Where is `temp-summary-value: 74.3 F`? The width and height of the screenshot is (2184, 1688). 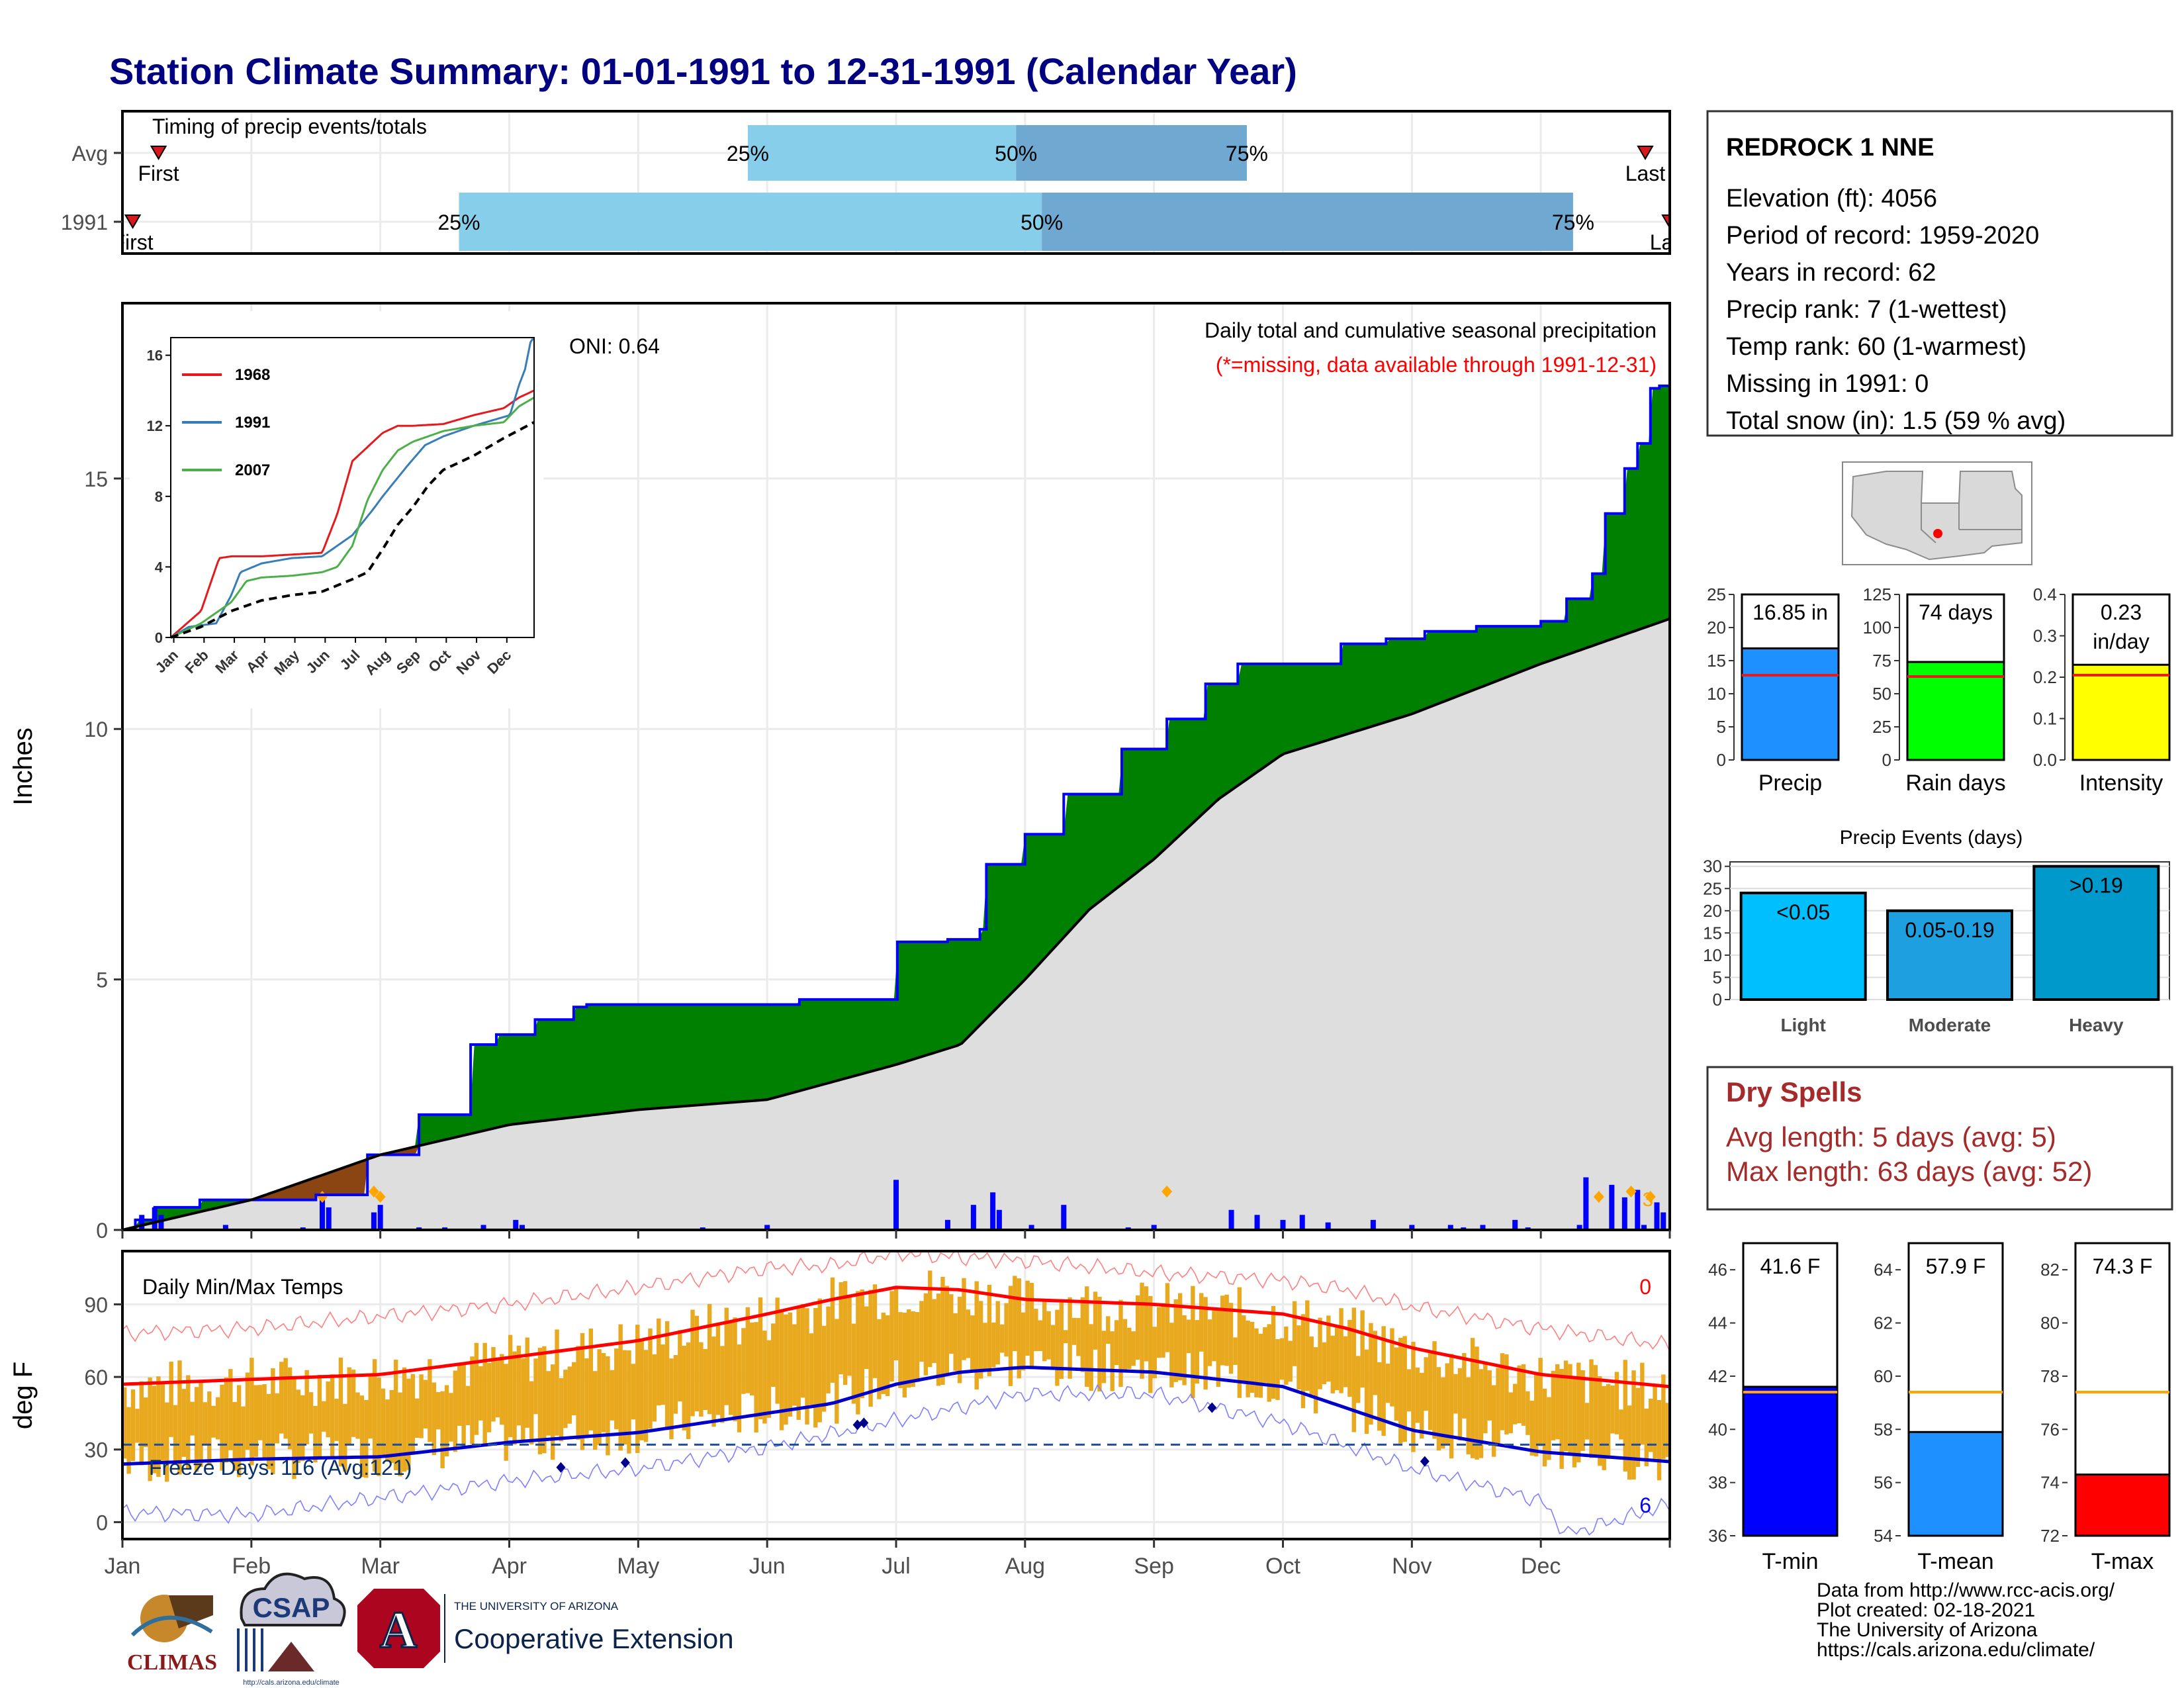
temp-summary-value: 74.3 F is located at coordinates (2123, 1266).